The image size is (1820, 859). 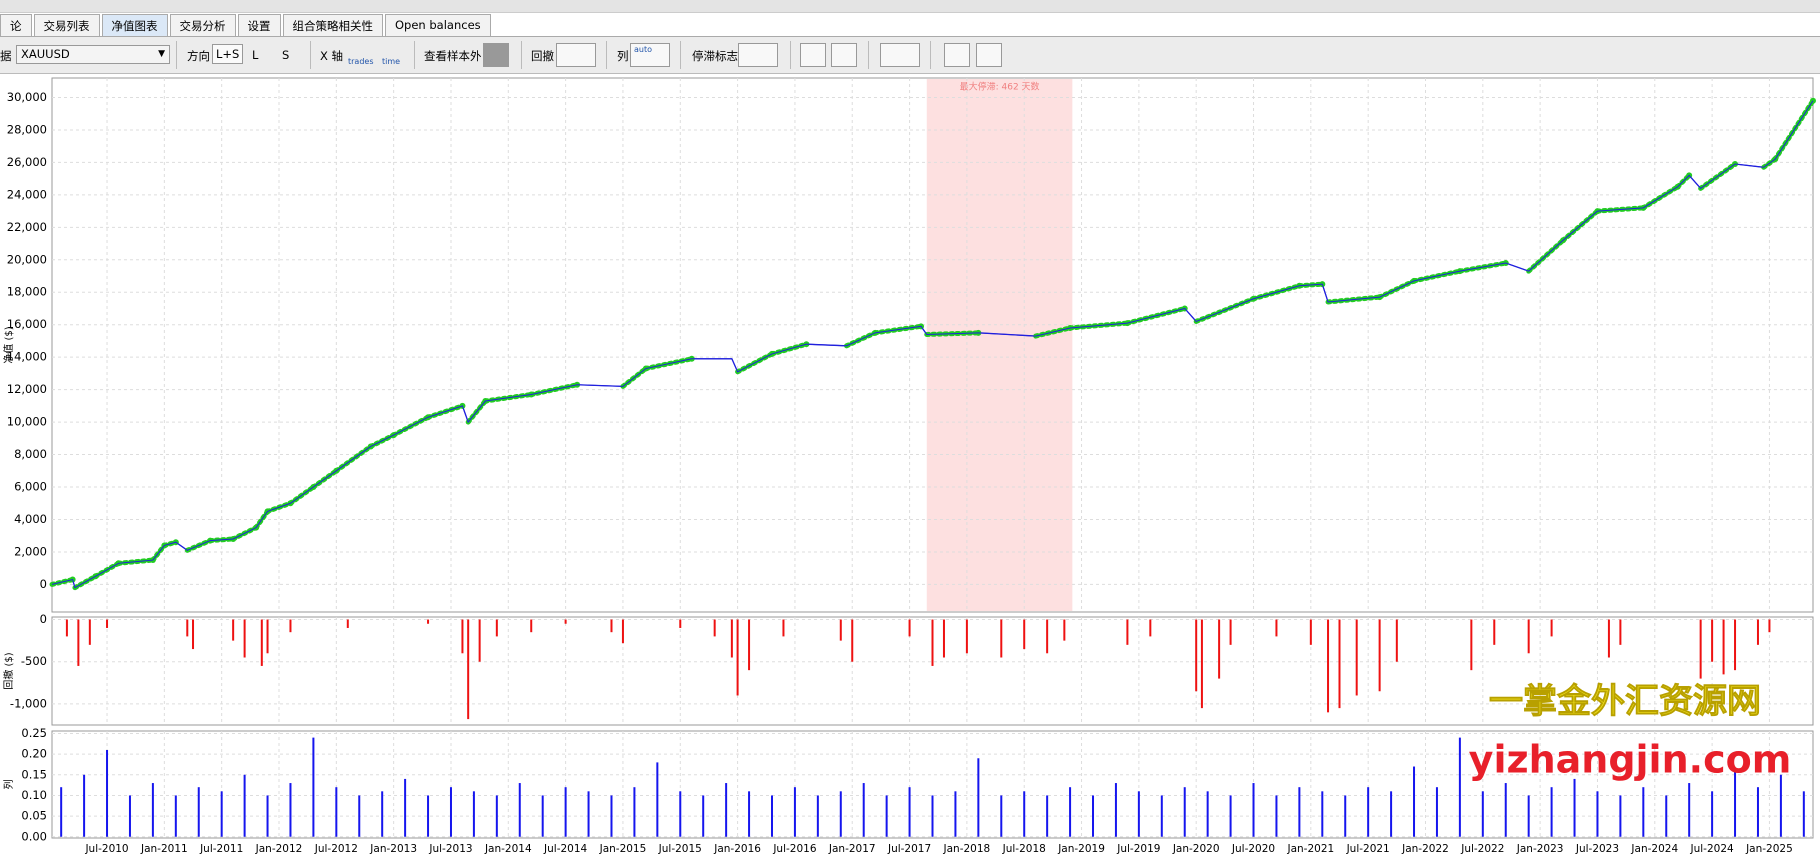 I want to click on option: trades, so click(x=361, y=61).